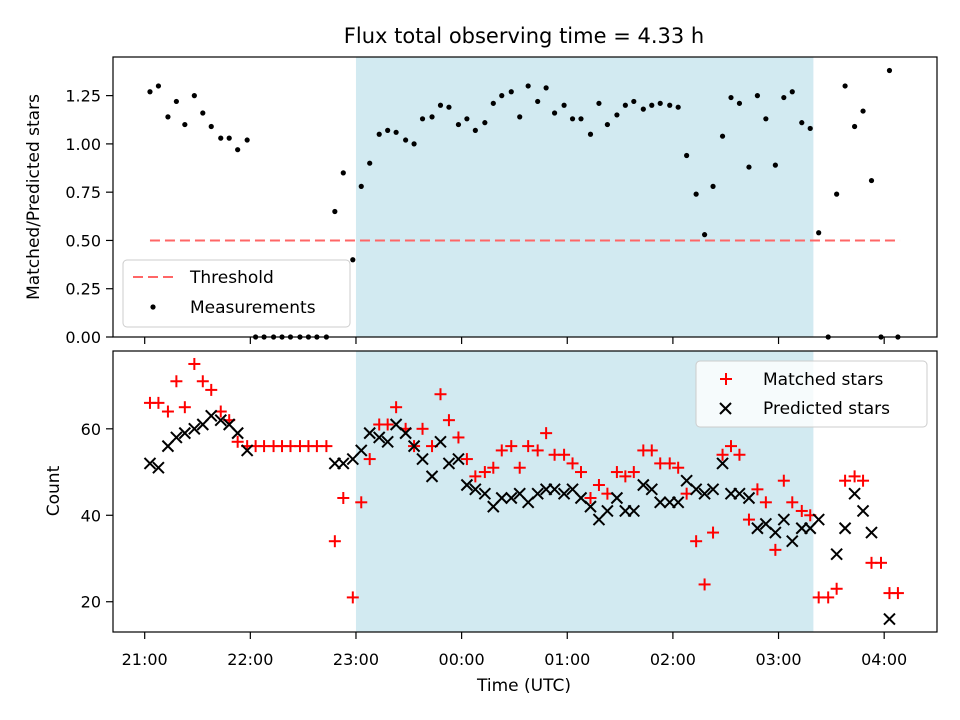 The image size is (960, 720). Describe the element at coordinates (673, 659) in the screenshot. I see `x-tick-label: 02:00` at that location.